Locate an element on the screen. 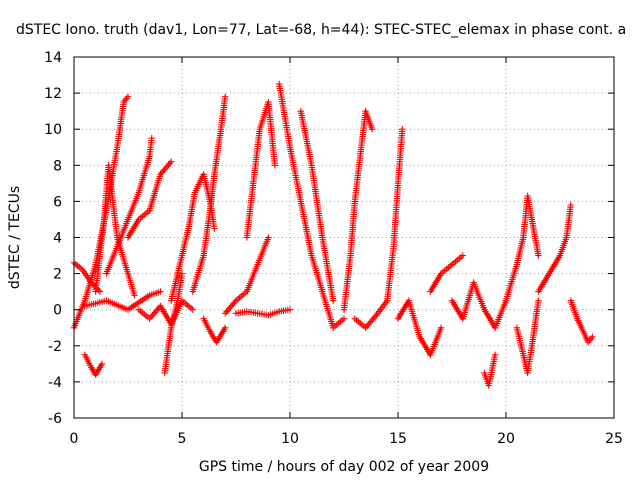  y-tick-label: 4 is located at coordinates (57, 239).